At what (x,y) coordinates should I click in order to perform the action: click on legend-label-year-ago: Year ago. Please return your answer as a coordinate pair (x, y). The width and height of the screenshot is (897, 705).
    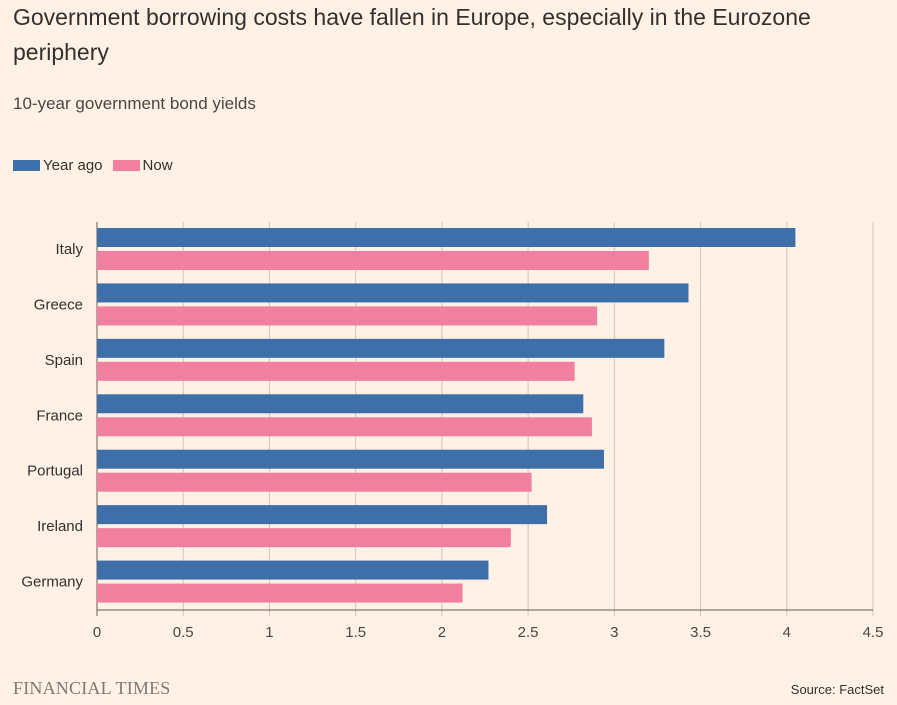
    Looking at the image, I should click on (73, 165).